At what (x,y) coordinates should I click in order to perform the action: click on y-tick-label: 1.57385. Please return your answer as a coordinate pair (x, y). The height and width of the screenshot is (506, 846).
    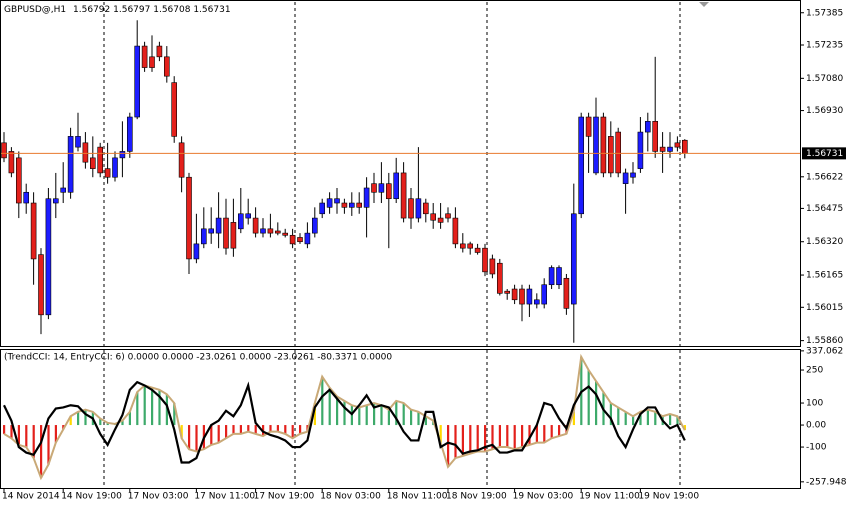
    Looking at the image, I should click on (824, 13).